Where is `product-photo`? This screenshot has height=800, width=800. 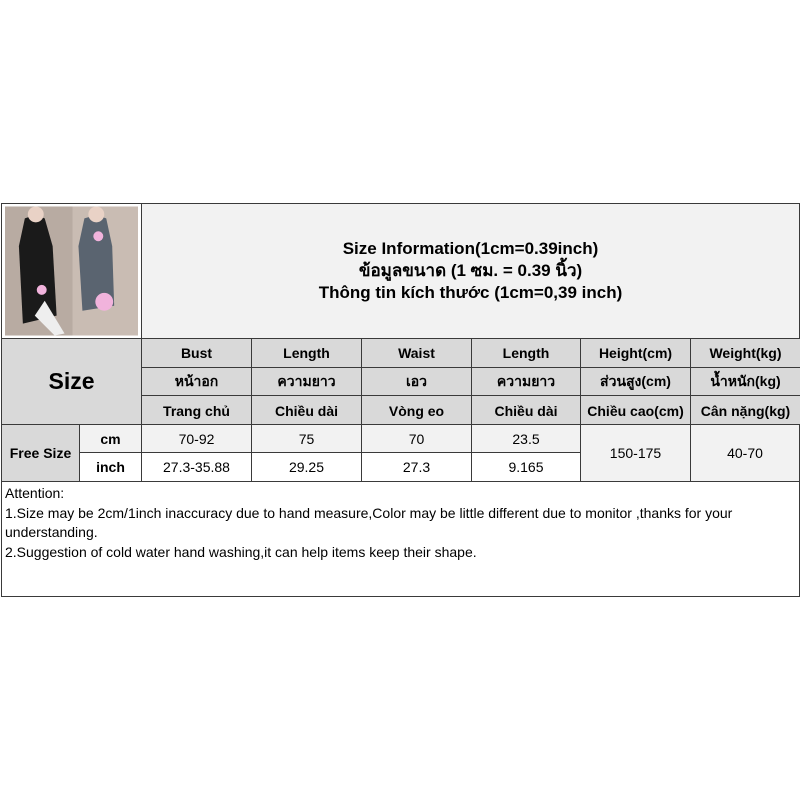 product-photo is located at coordinates (71, 271).